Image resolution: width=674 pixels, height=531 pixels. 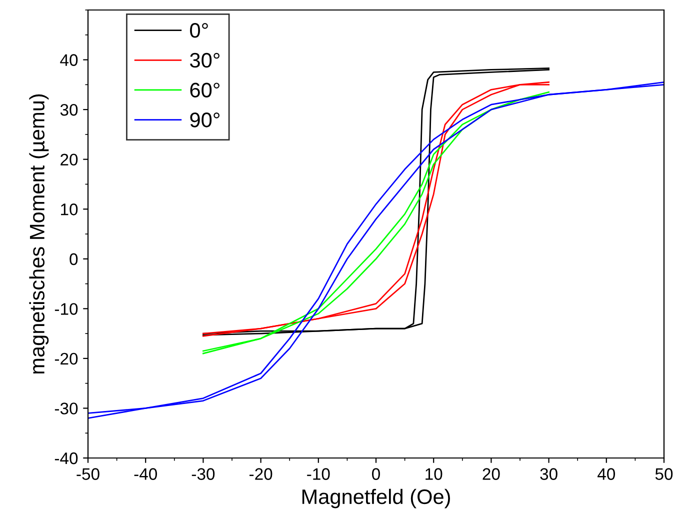 What do you see at coordinates (376, 474) in the screenshot?
I see `x-tick-label: 0` at bounding box center [376, 474].